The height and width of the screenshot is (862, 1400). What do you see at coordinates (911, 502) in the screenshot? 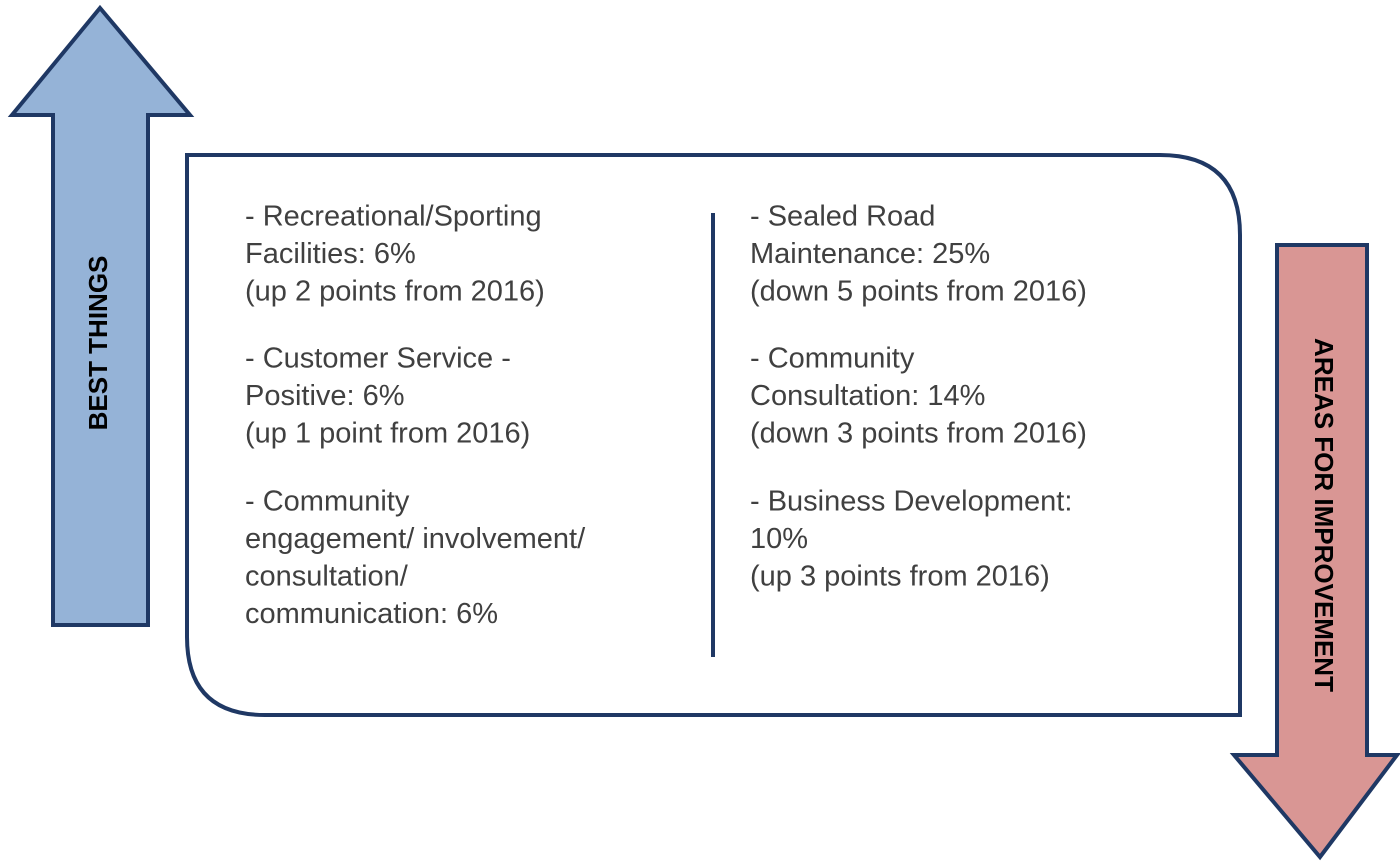
I see `item-text: - Business Development:` at bounding box center [911, 502].